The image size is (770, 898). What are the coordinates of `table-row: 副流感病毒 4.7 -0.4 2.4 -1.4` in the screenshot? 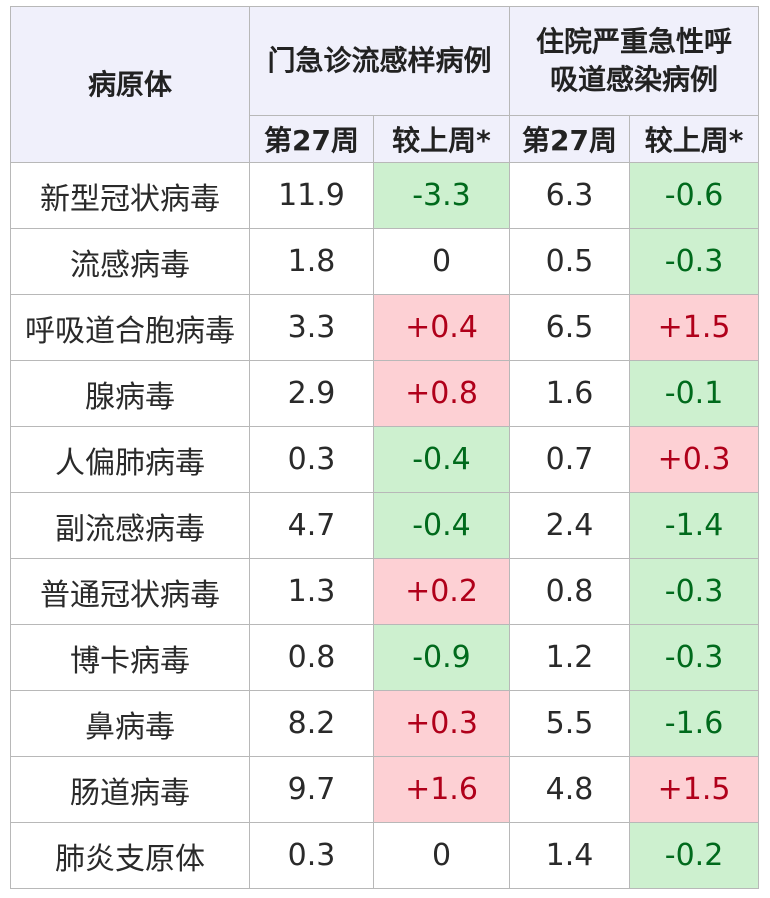 It's located at (385, 525).